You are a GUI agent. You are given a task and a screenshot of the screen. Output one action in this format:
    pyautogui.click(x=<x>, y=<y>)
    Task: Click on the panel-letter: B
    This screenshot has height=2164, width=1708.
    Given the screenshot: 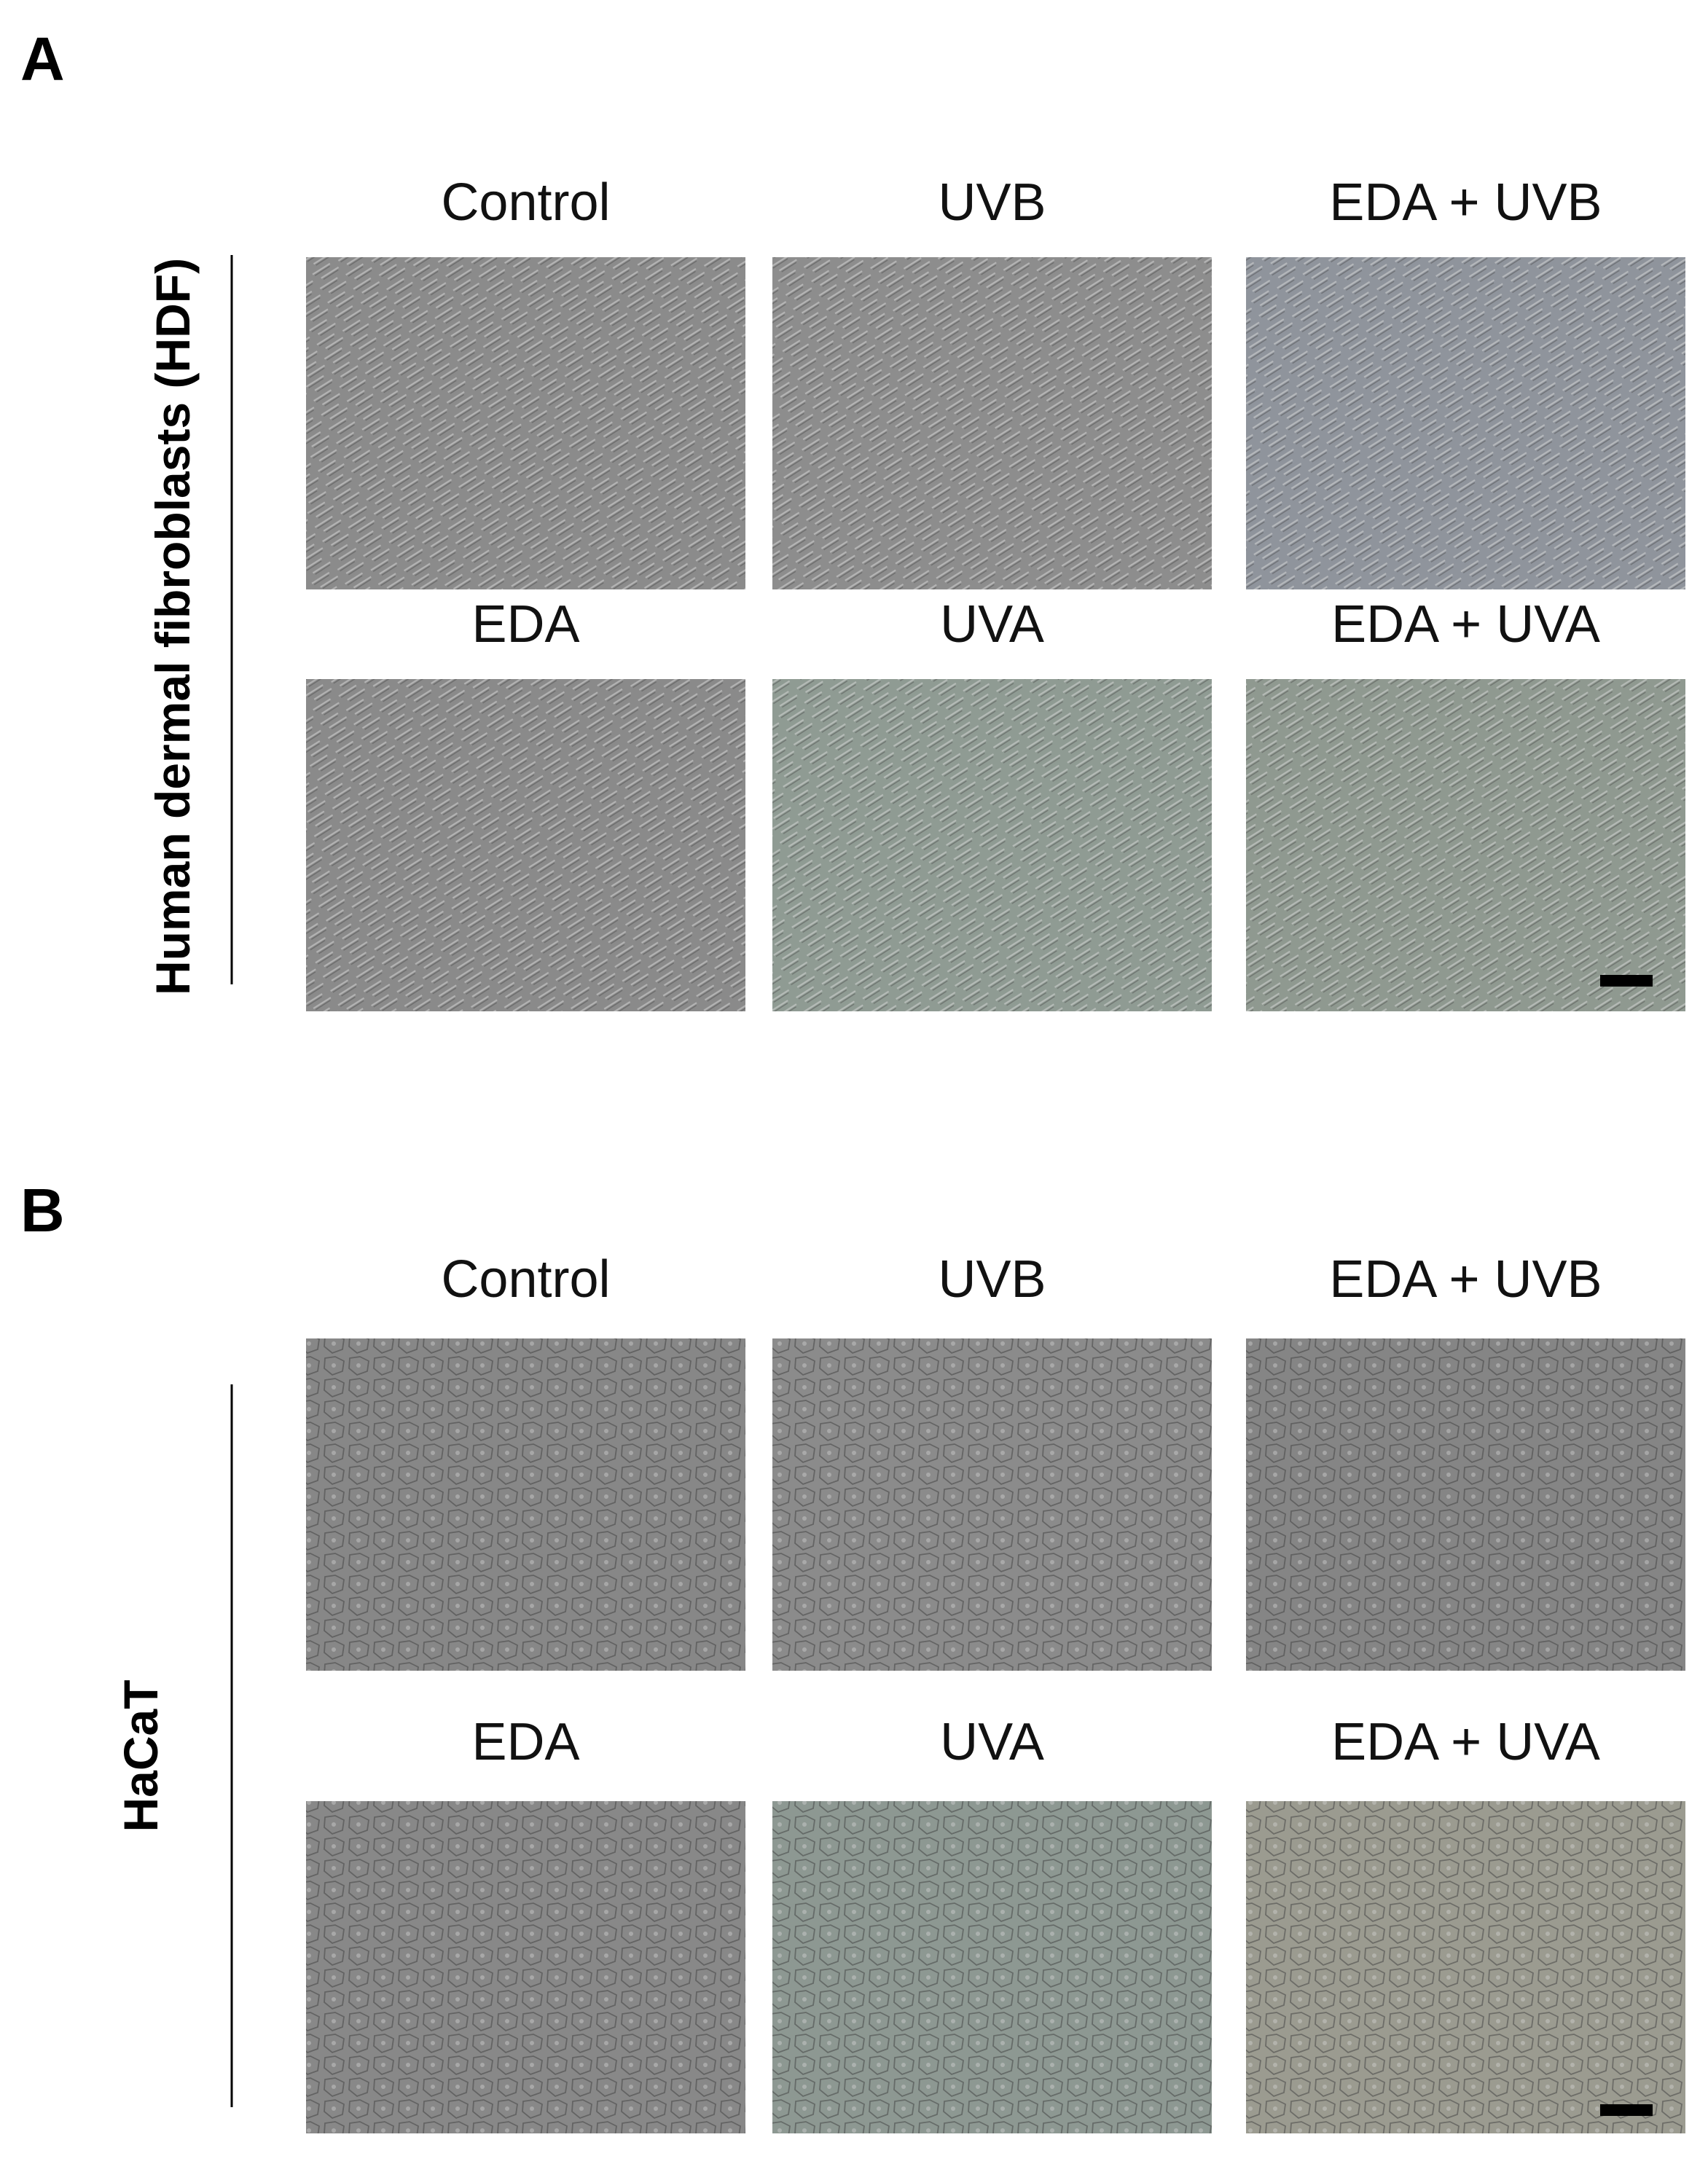 What is the action you would take?
    pyautogui.click(x=42, y=1210)
    